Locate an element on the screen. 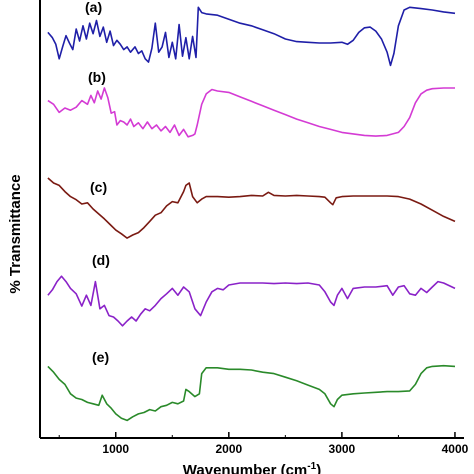 This screenshot has height=474, width=474. x-tick-label-4000: 4000 is located at coordinates (455, 449).